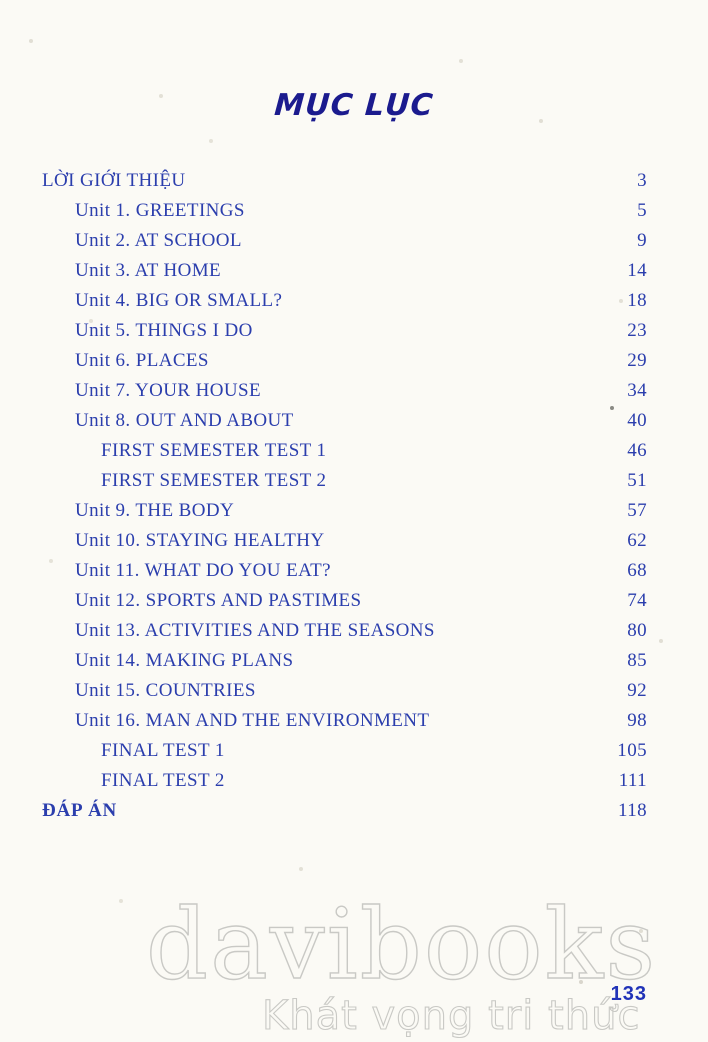  What do you see at coordinates (642, 240) in the screenshot?
I see `toc-entry-page-number: 9` at bounding box center [642, 240].